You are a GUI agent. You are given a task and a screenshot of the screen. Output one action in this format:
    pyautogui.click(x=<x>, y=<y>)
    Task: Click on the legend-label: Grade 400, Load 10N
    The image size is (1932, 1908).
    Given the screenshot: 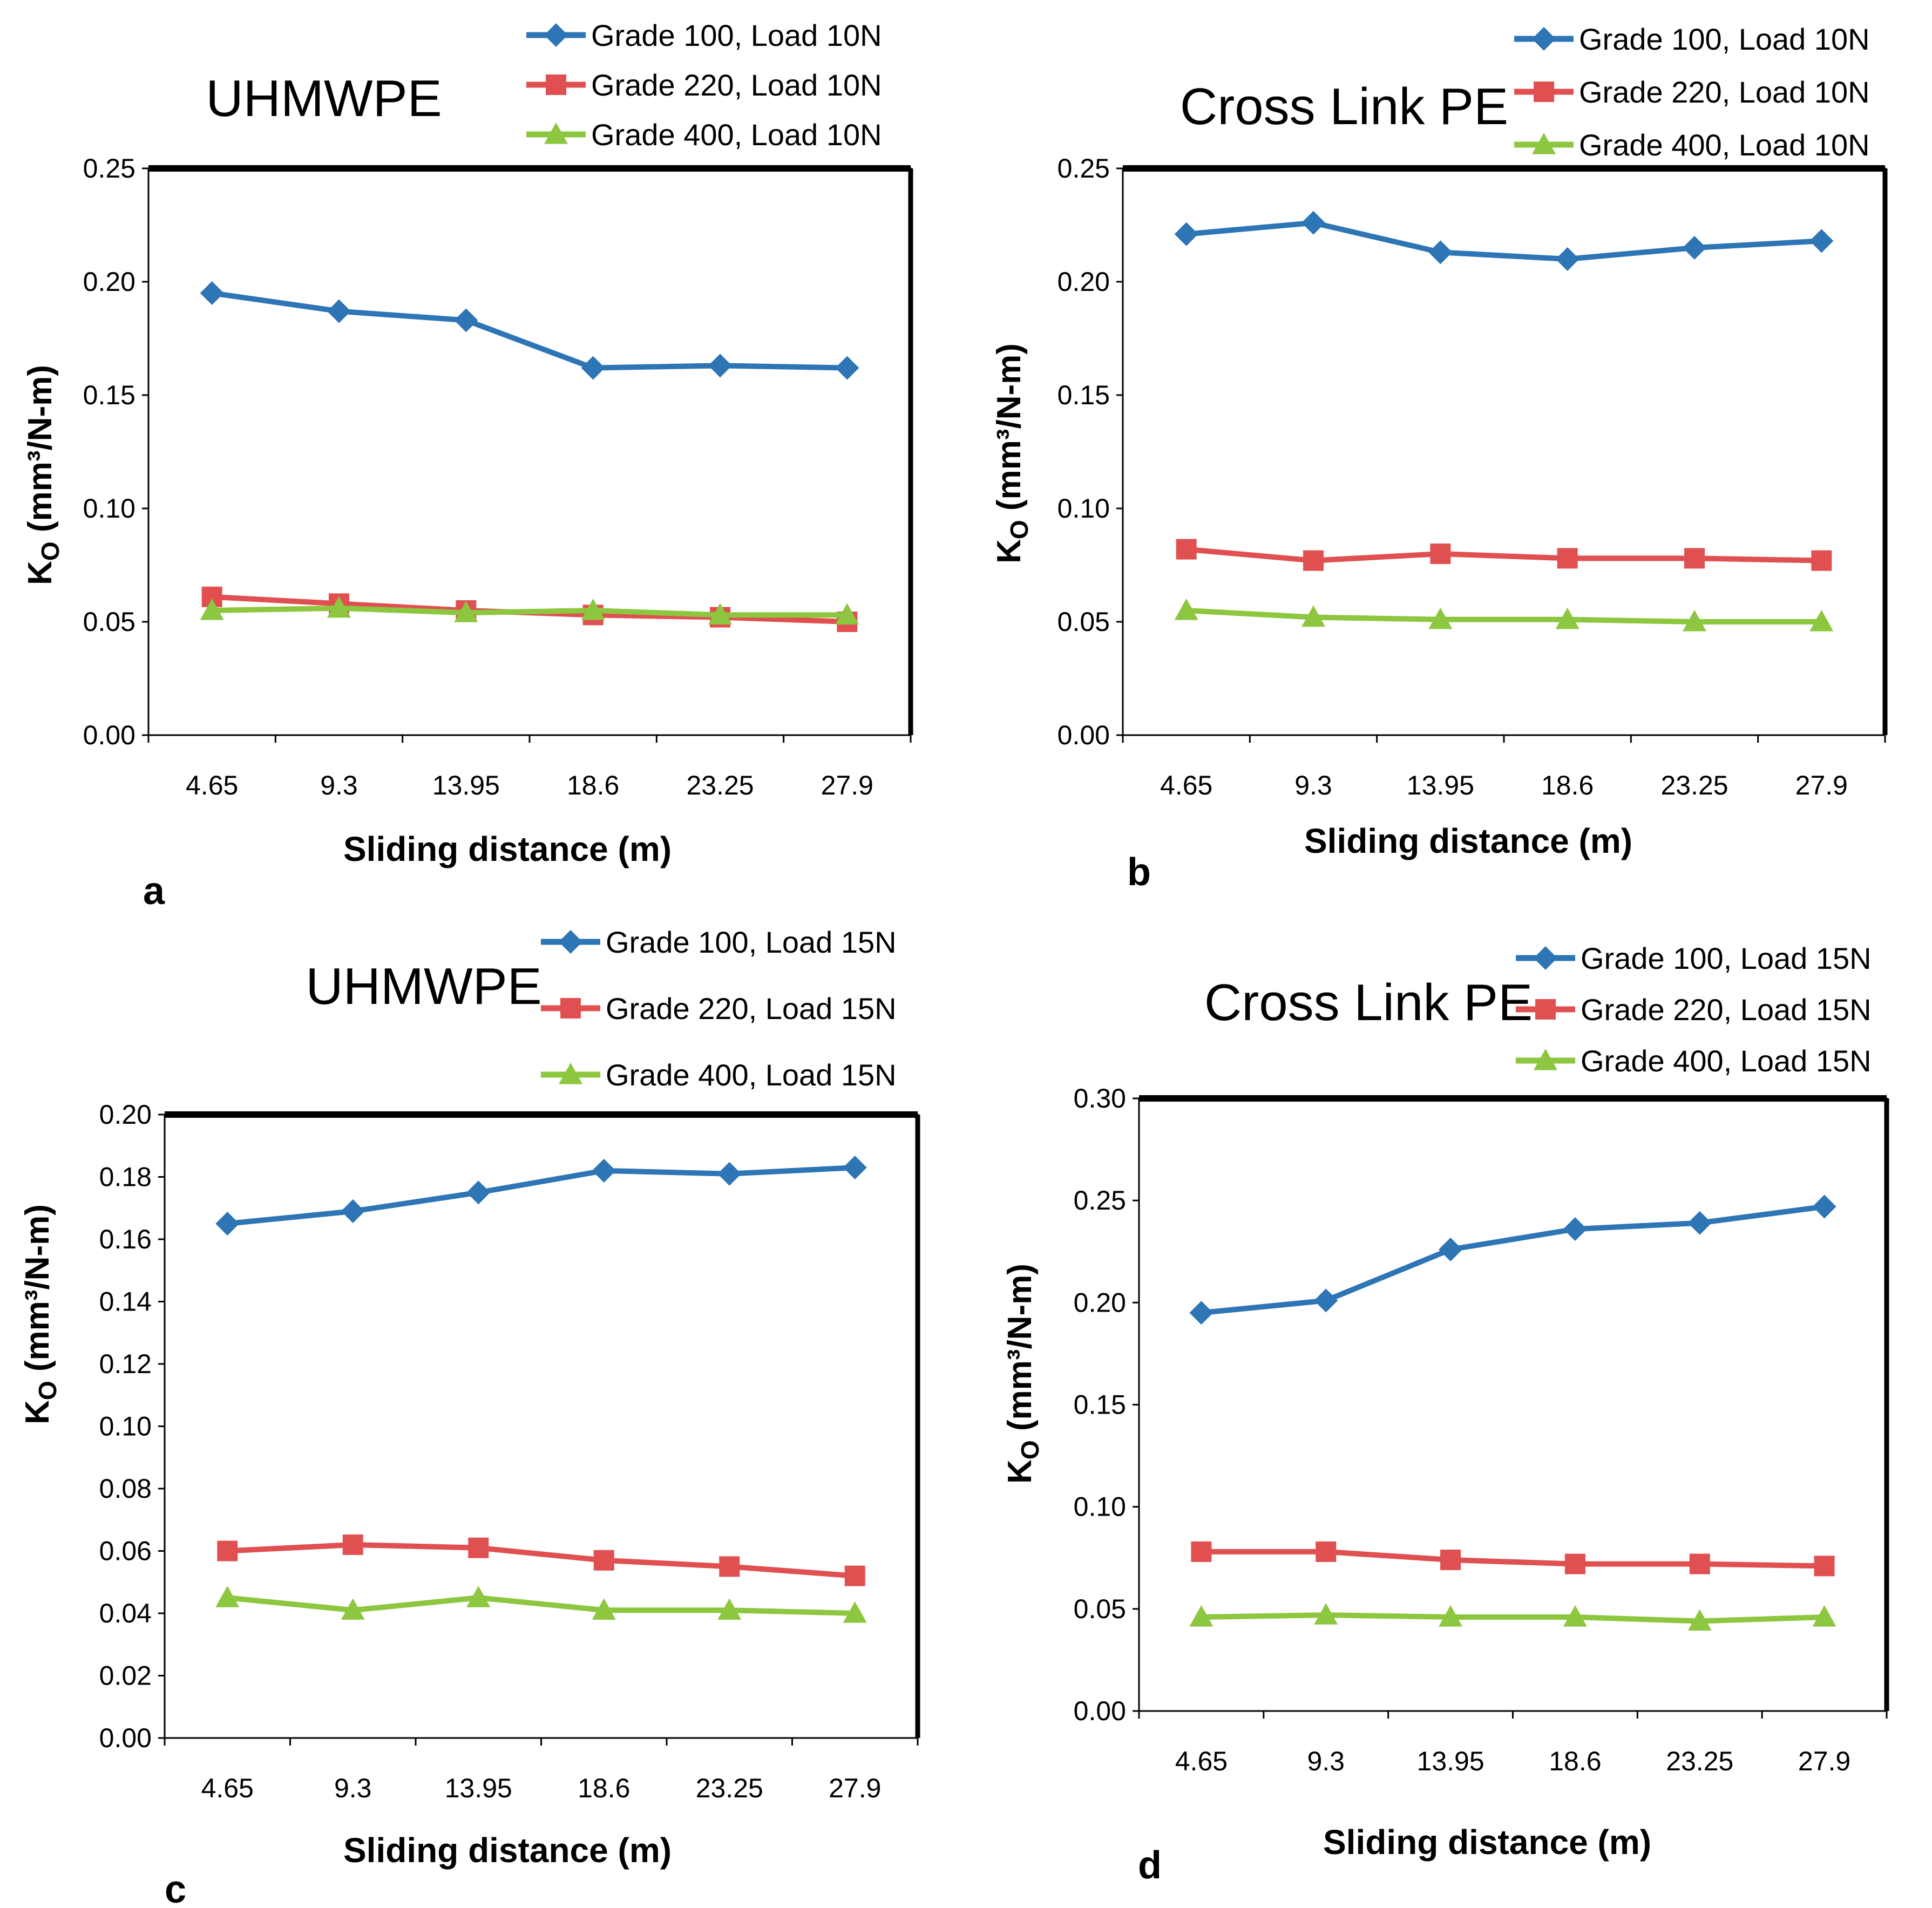 What is the action you would take?
    pyautogui.click(x=1725, y=145)
    